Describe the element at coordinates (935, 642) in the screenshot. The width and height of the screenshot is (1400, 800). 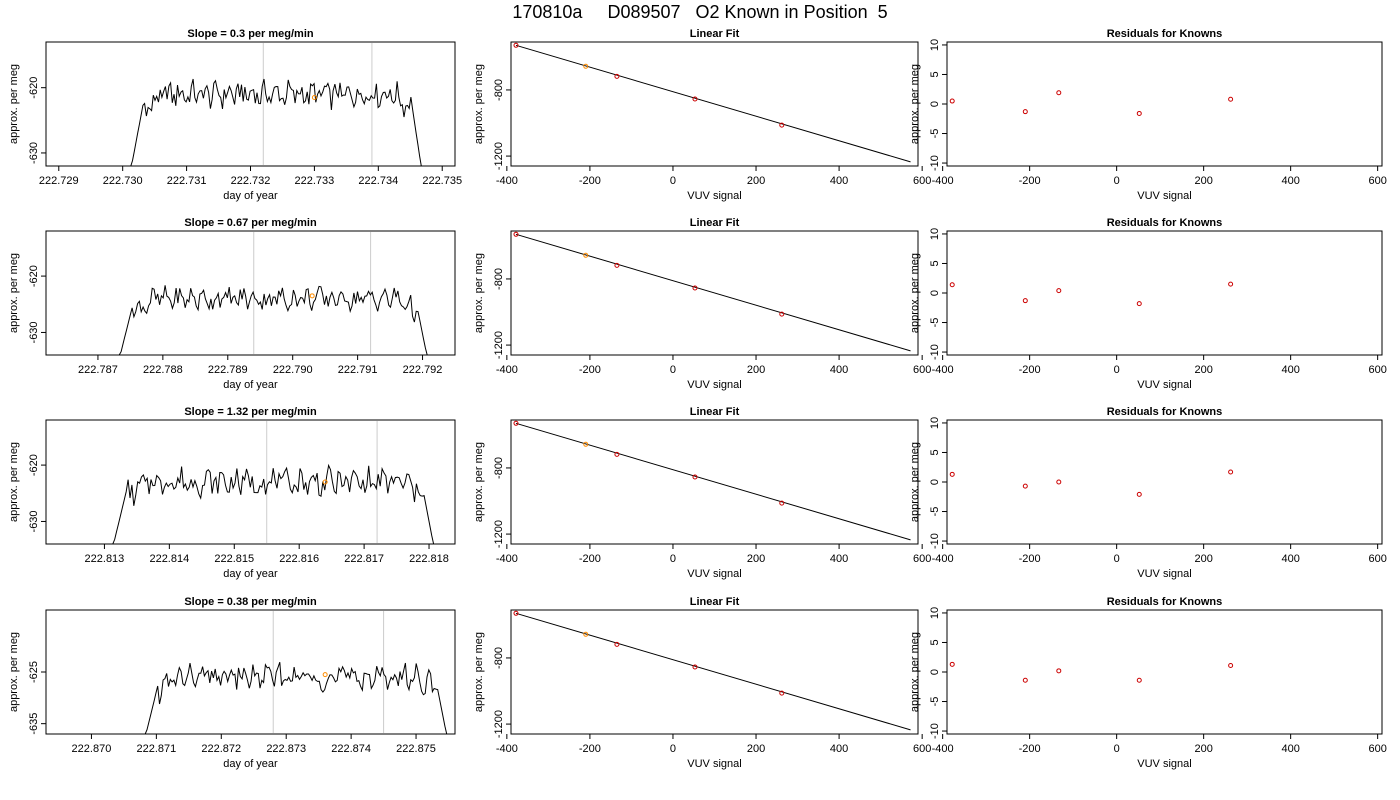
I see `r4c3-y-tick-label: 5` at that location.